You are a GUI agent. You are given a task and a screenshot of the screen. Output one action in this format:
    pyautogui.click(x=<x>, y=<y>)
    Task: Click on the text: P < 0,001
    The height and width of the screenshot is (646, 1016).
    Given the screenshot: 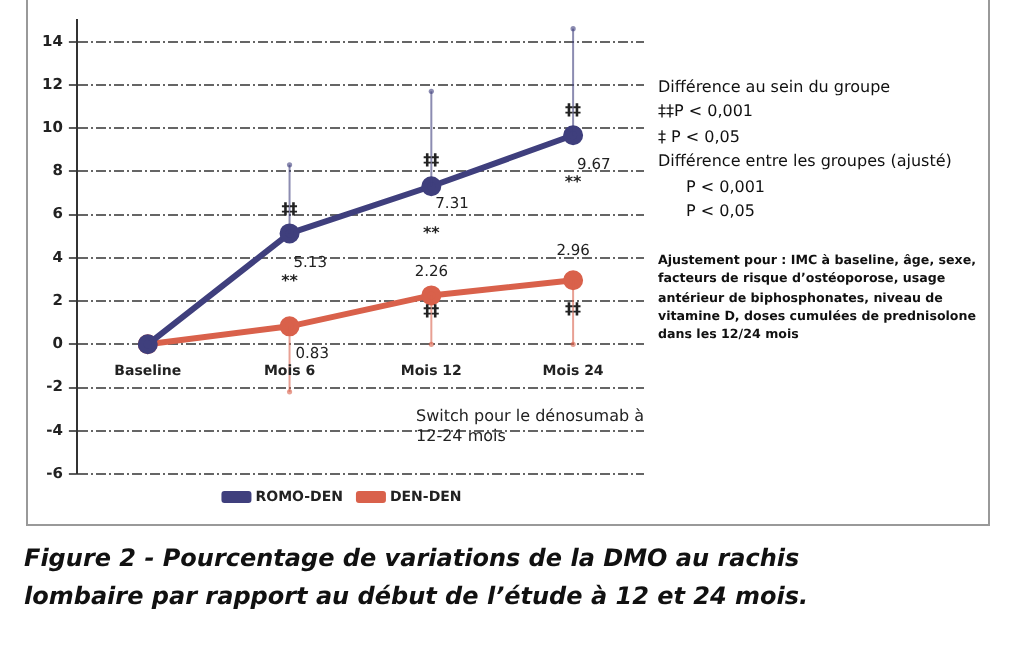 What is the action you would take?
    pyautogui.click(x=726, y=187)
    